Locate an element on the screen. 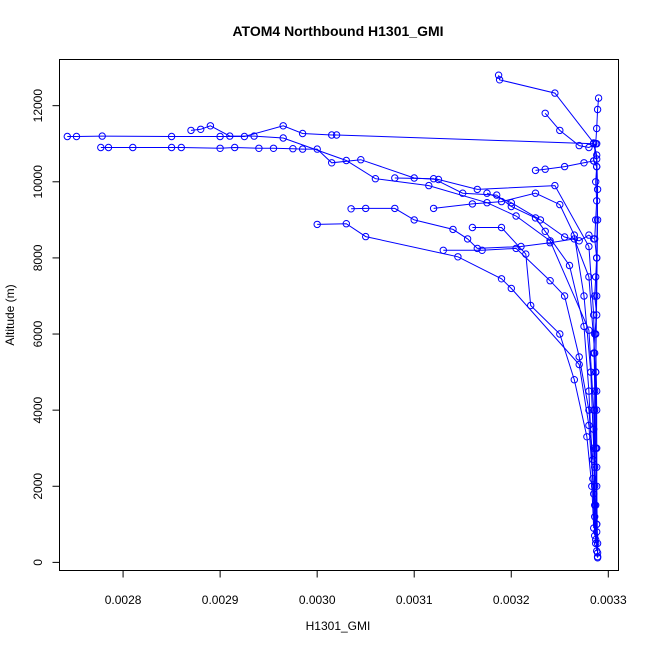  y-tick-label: 12000 is located at coordinates (38, 106).